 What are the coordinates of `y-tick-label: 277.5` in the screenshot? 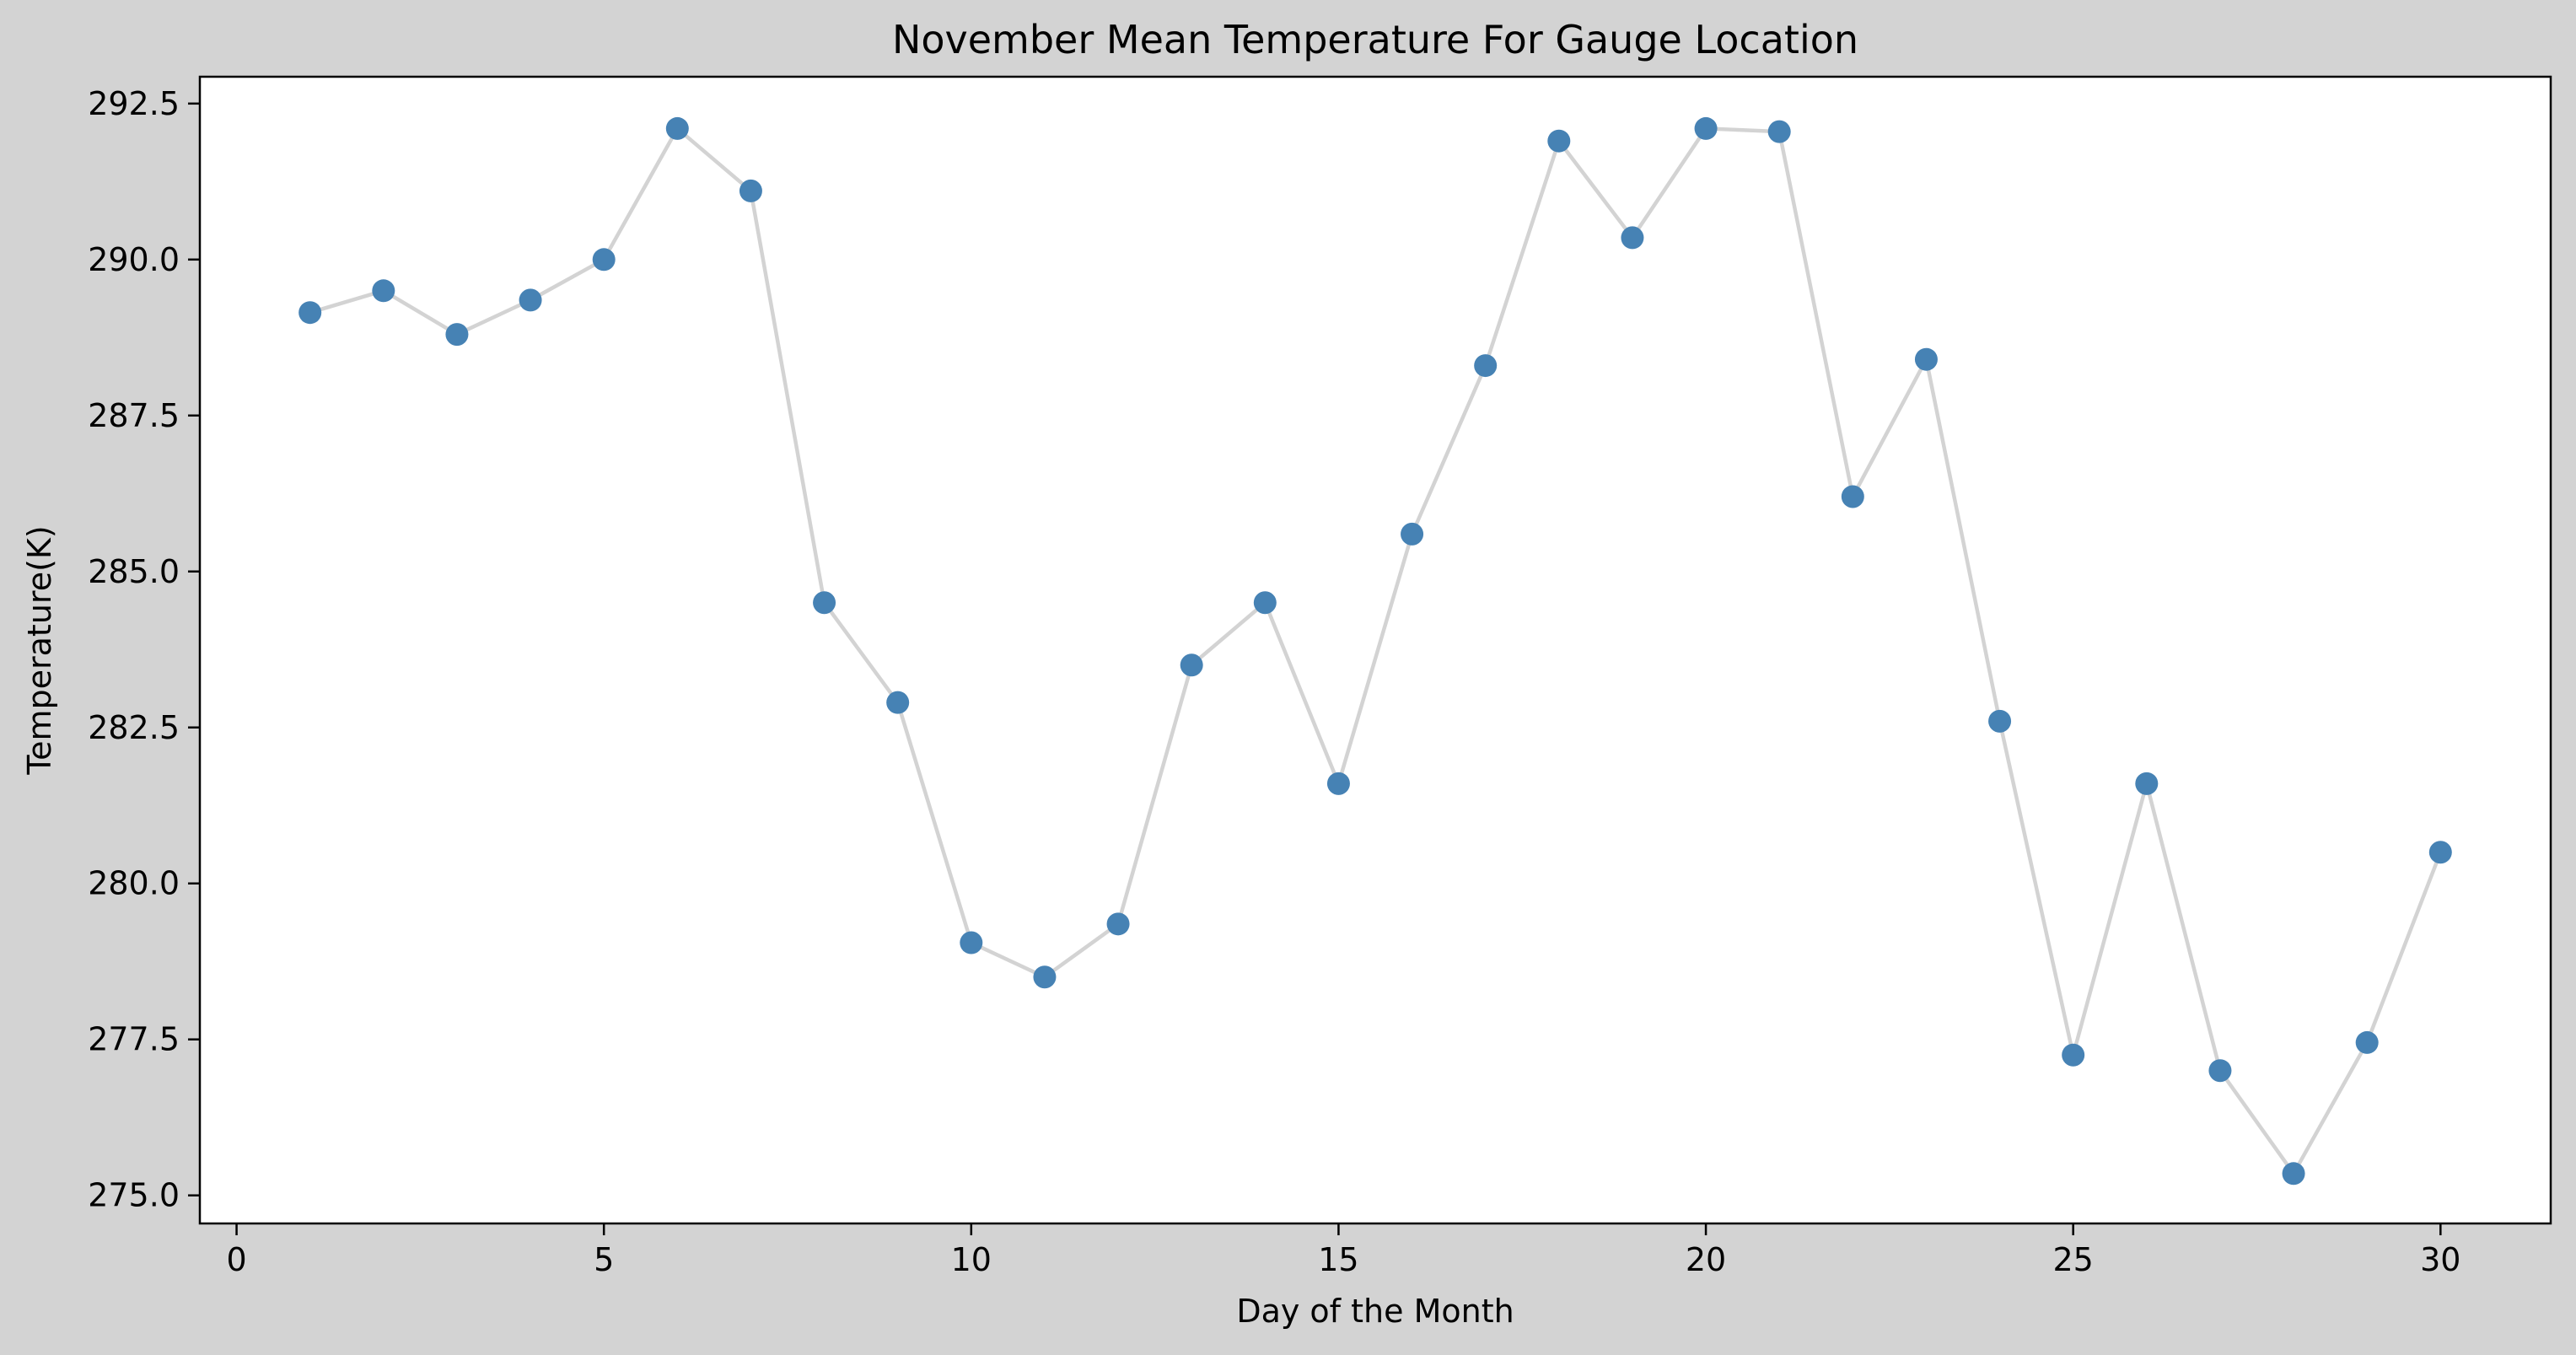 It's located at (134, 1039).